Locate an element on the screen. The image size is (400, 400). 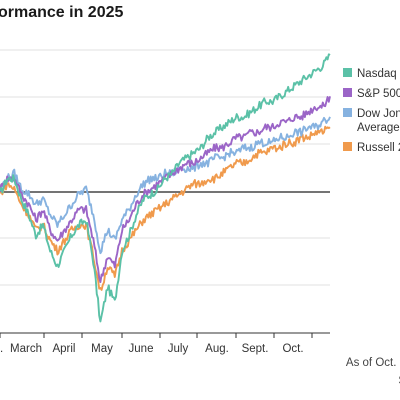
x-tick-label: Oct. is located at coordinates (292, 349).